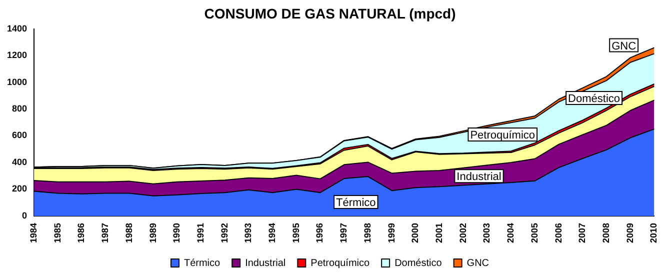  What do you see at coordinates (25, 215) in the screenshot?
I see `y-tick-label: 0` at bounding box center [25, 215].